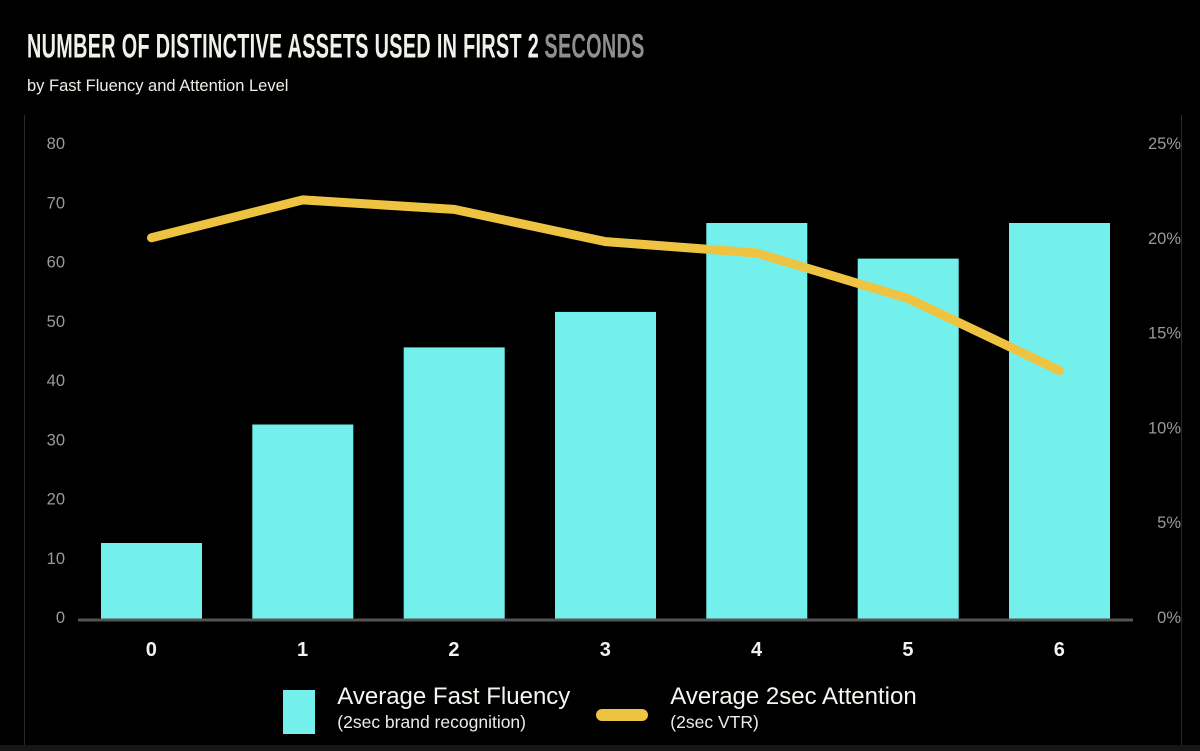 This screenshot has width=1200, height=751. Describe the element at coordinates (1164, 428) in the screenshot. I see `right-axis-tick-10%: 10%` at that location.